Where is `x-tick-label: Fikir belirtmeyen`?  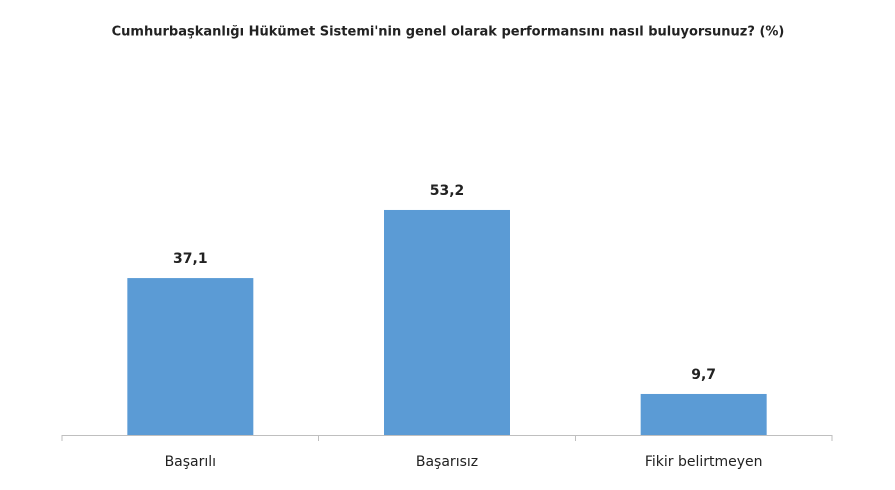
x-tick-label: Fikir belirtmeyen is located at coordinates (704, 462).